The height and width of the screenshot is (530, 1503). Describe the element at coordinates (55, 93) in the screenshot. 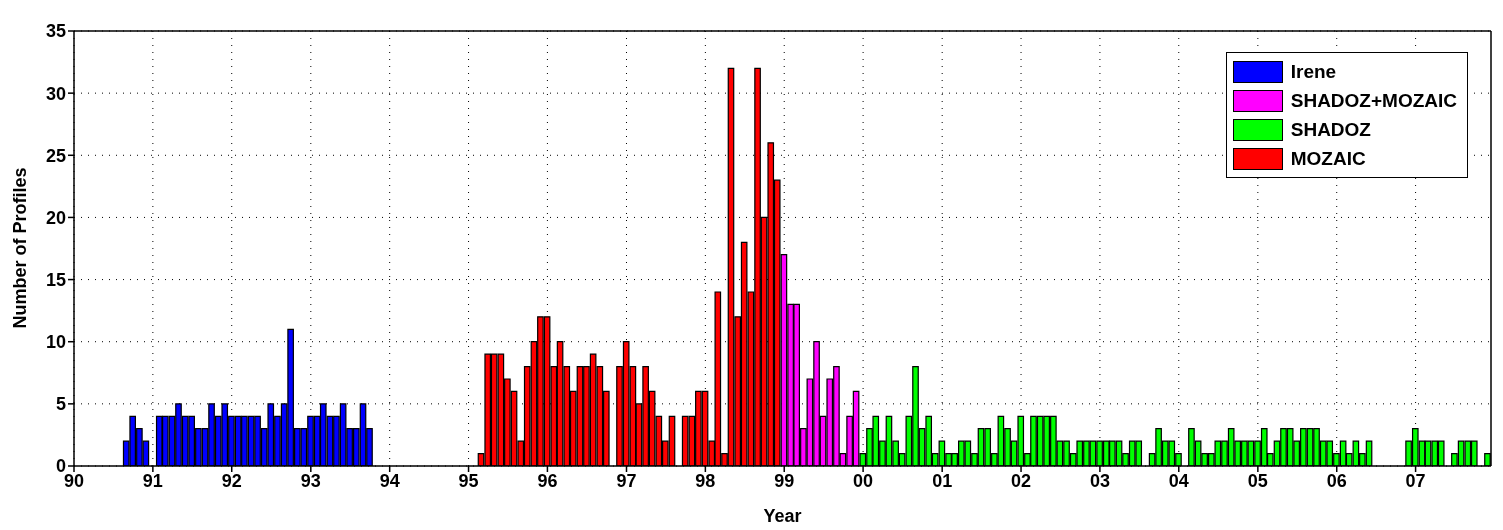

I see `y-tick-label: 30` at that location.